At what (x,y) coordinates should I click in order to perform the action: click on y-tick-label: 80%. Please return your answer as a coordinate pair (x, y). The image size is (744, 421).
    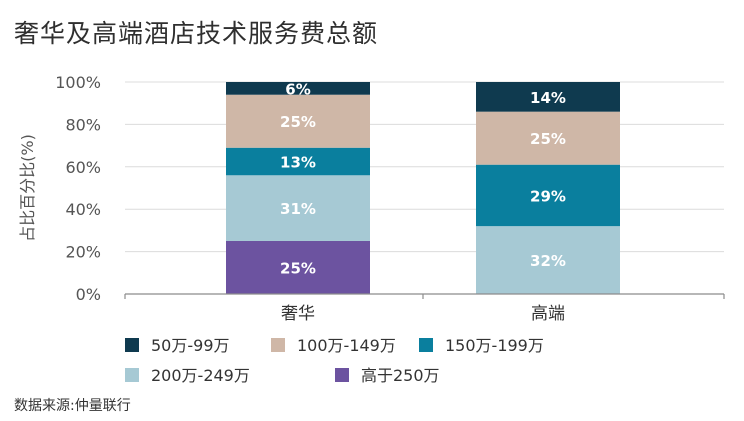
    Looking at the image, I should click on (83, 124).